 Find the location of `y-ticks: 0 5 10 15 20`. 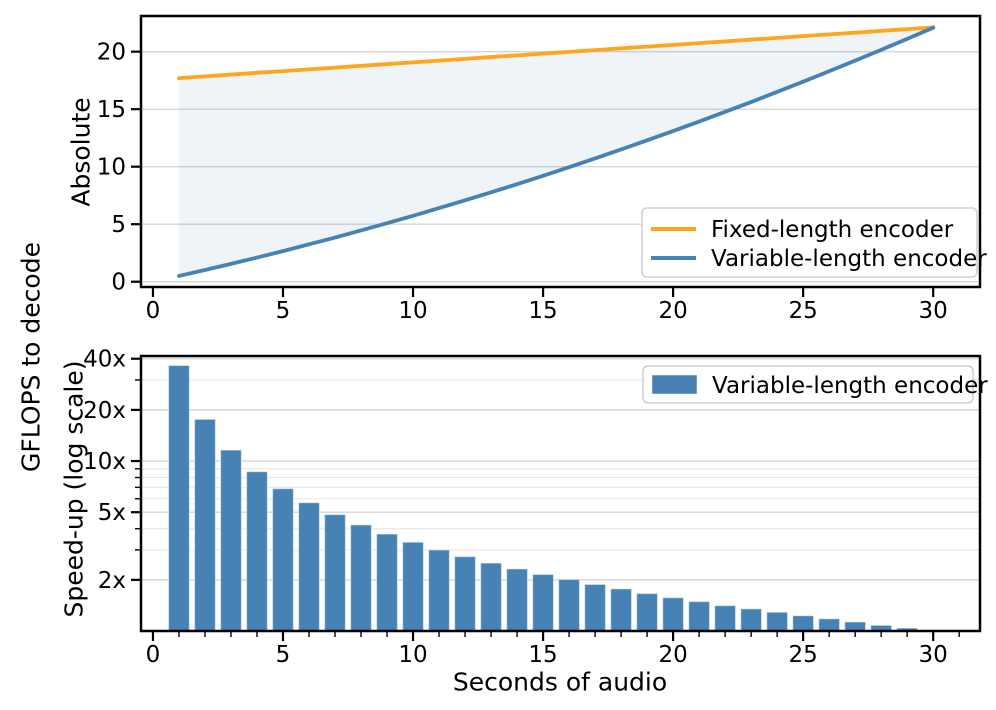

y-ticks: 0 5 10 15 20 is located at coordinates (119, 168).